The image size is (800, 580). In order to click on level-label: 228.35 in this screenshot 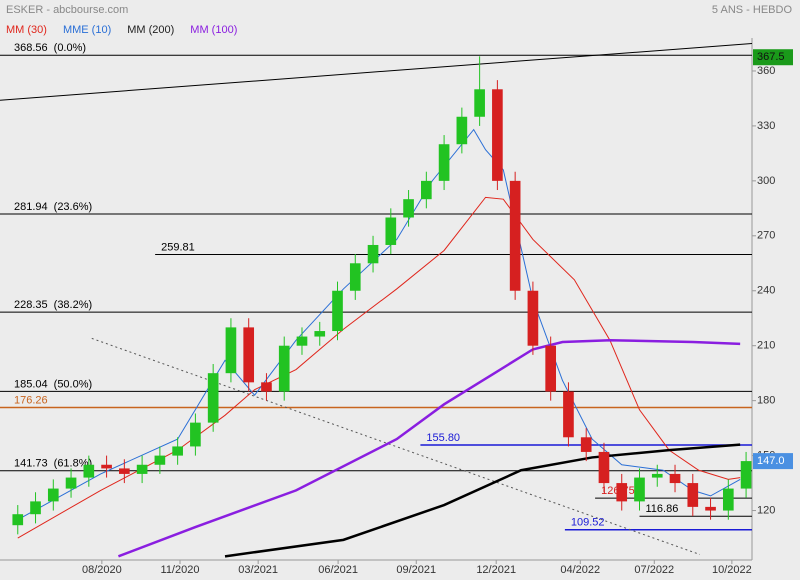, I will do `click(31, 305)`.